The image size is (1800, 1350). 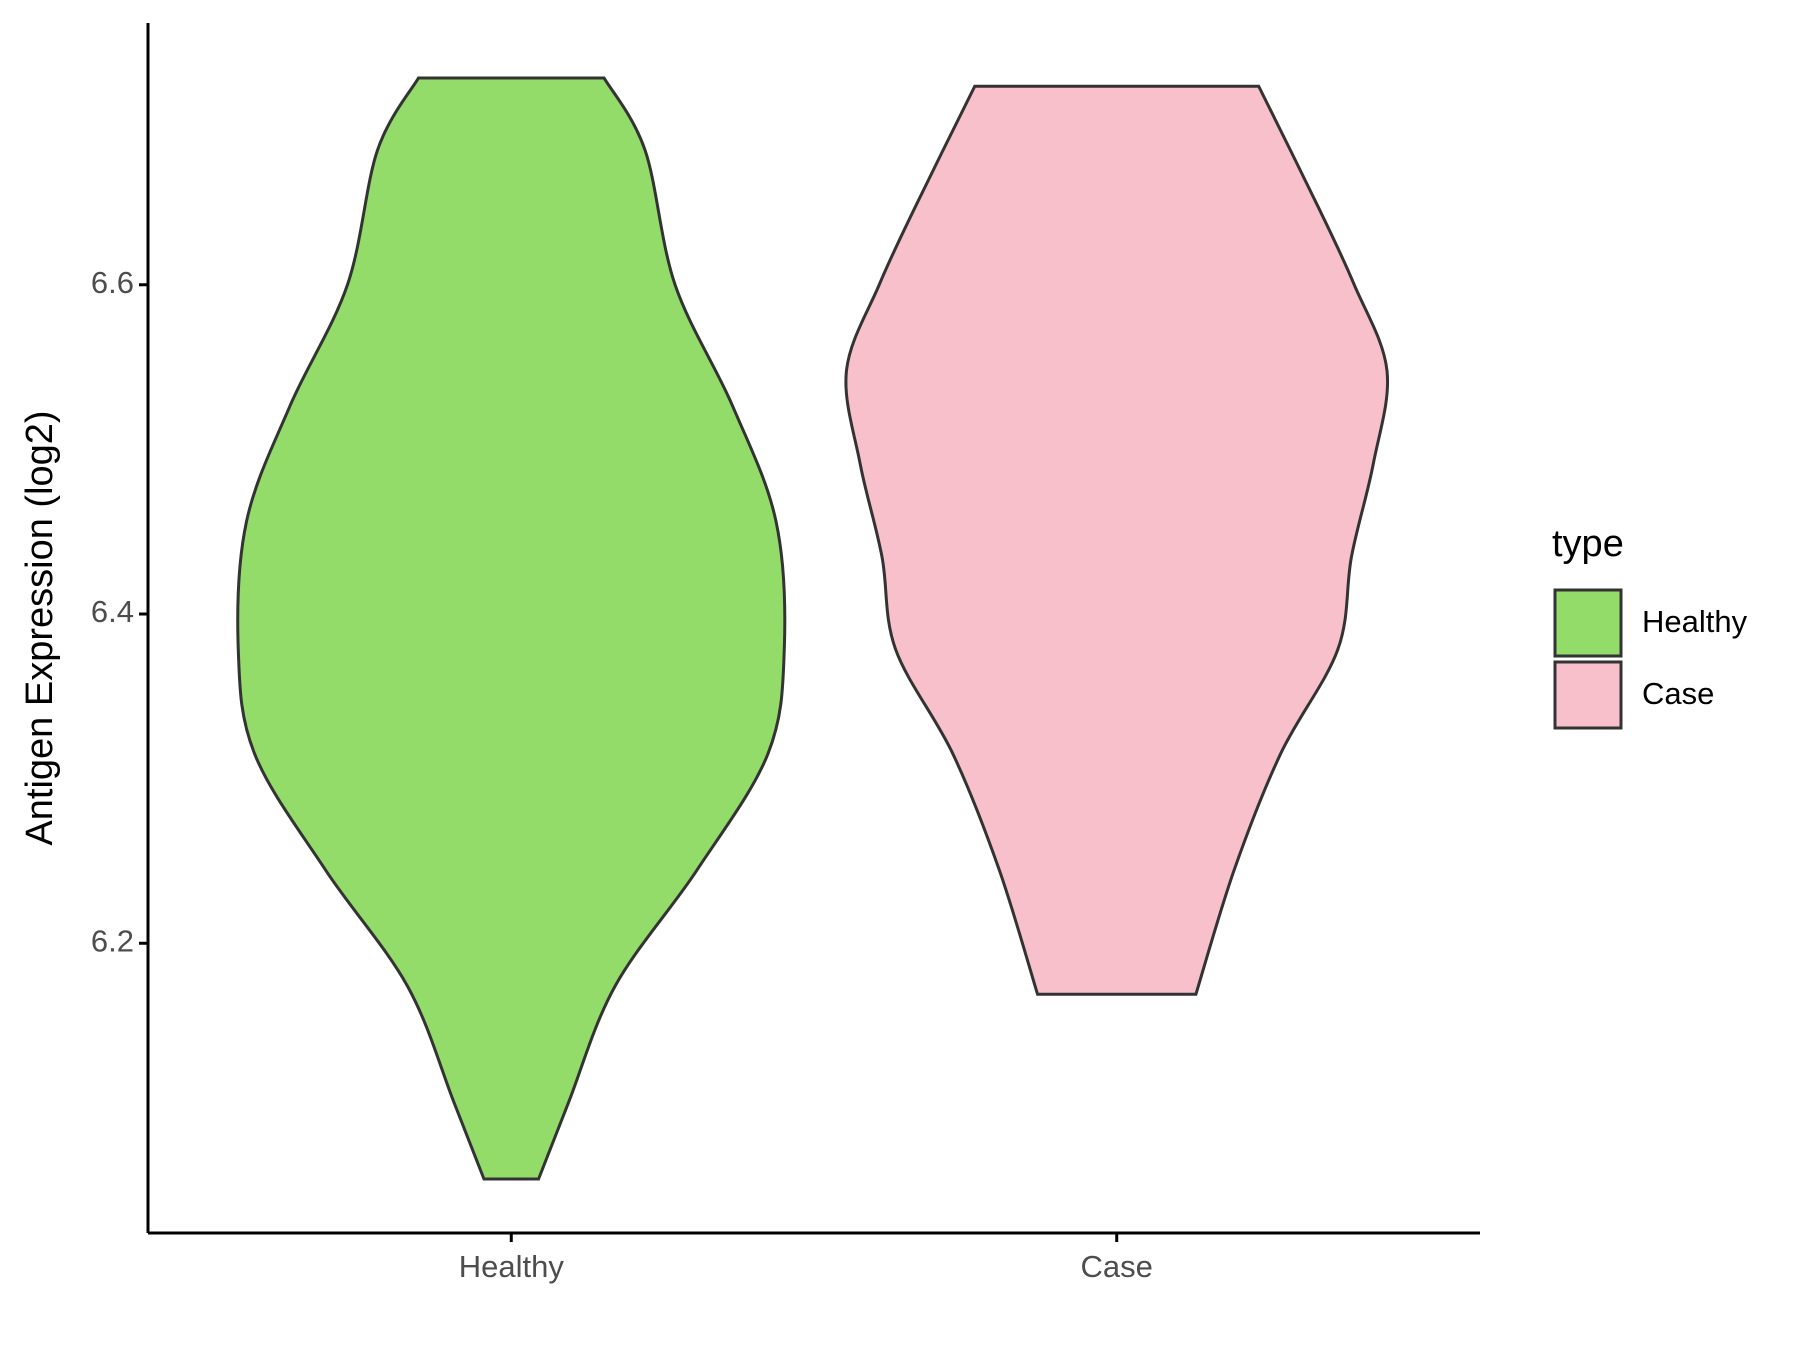 I want to click on legend-label: Case, so click(x=1678, y=693).